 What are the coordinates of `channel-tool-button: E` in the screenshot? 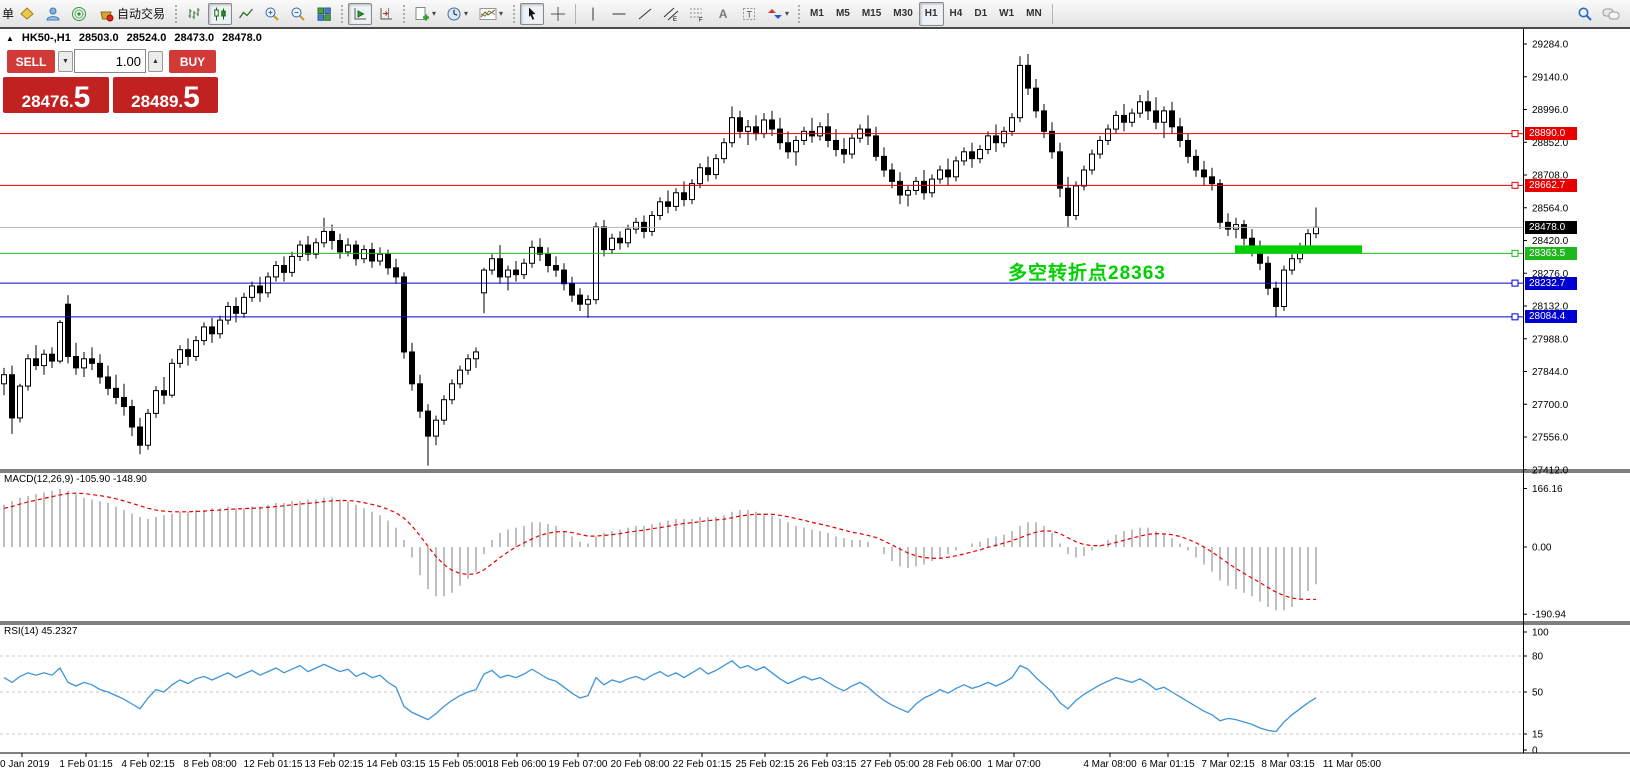 It's located at (671, 14).